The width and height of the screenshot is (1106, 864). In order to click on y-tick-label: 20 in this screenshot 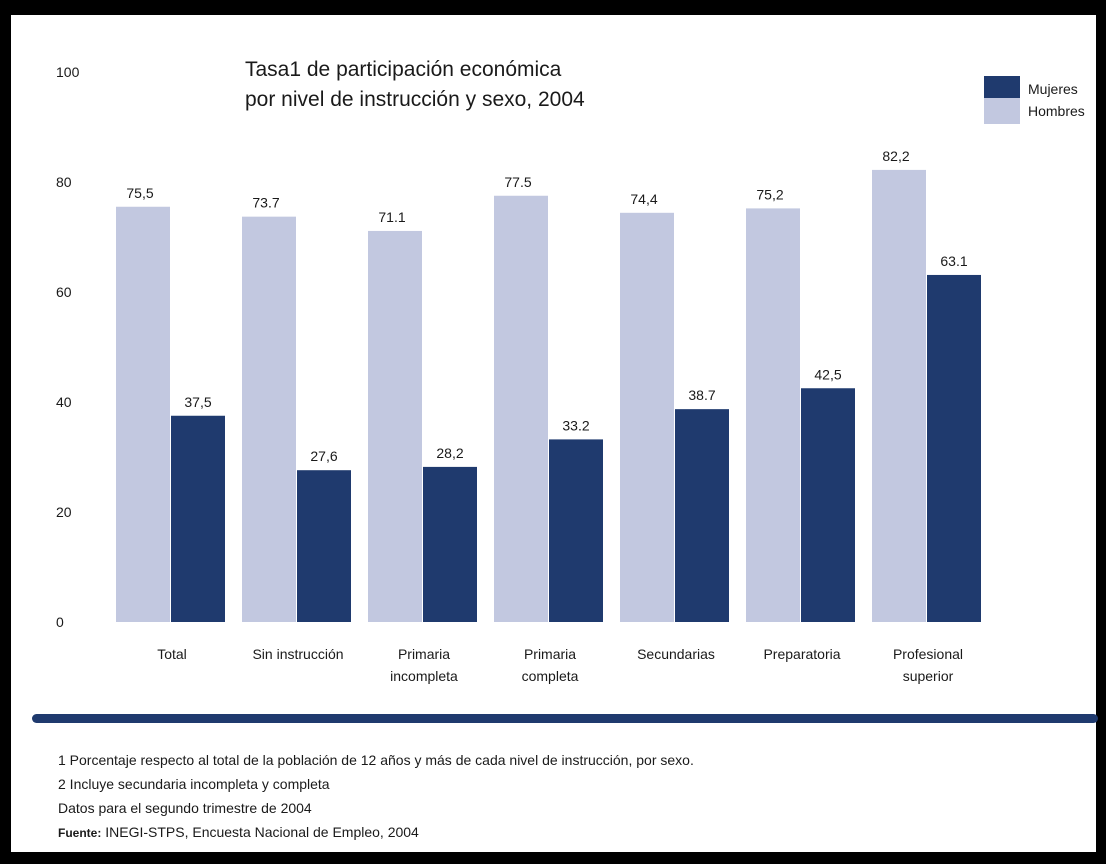, I will do `click(64, 512)`.